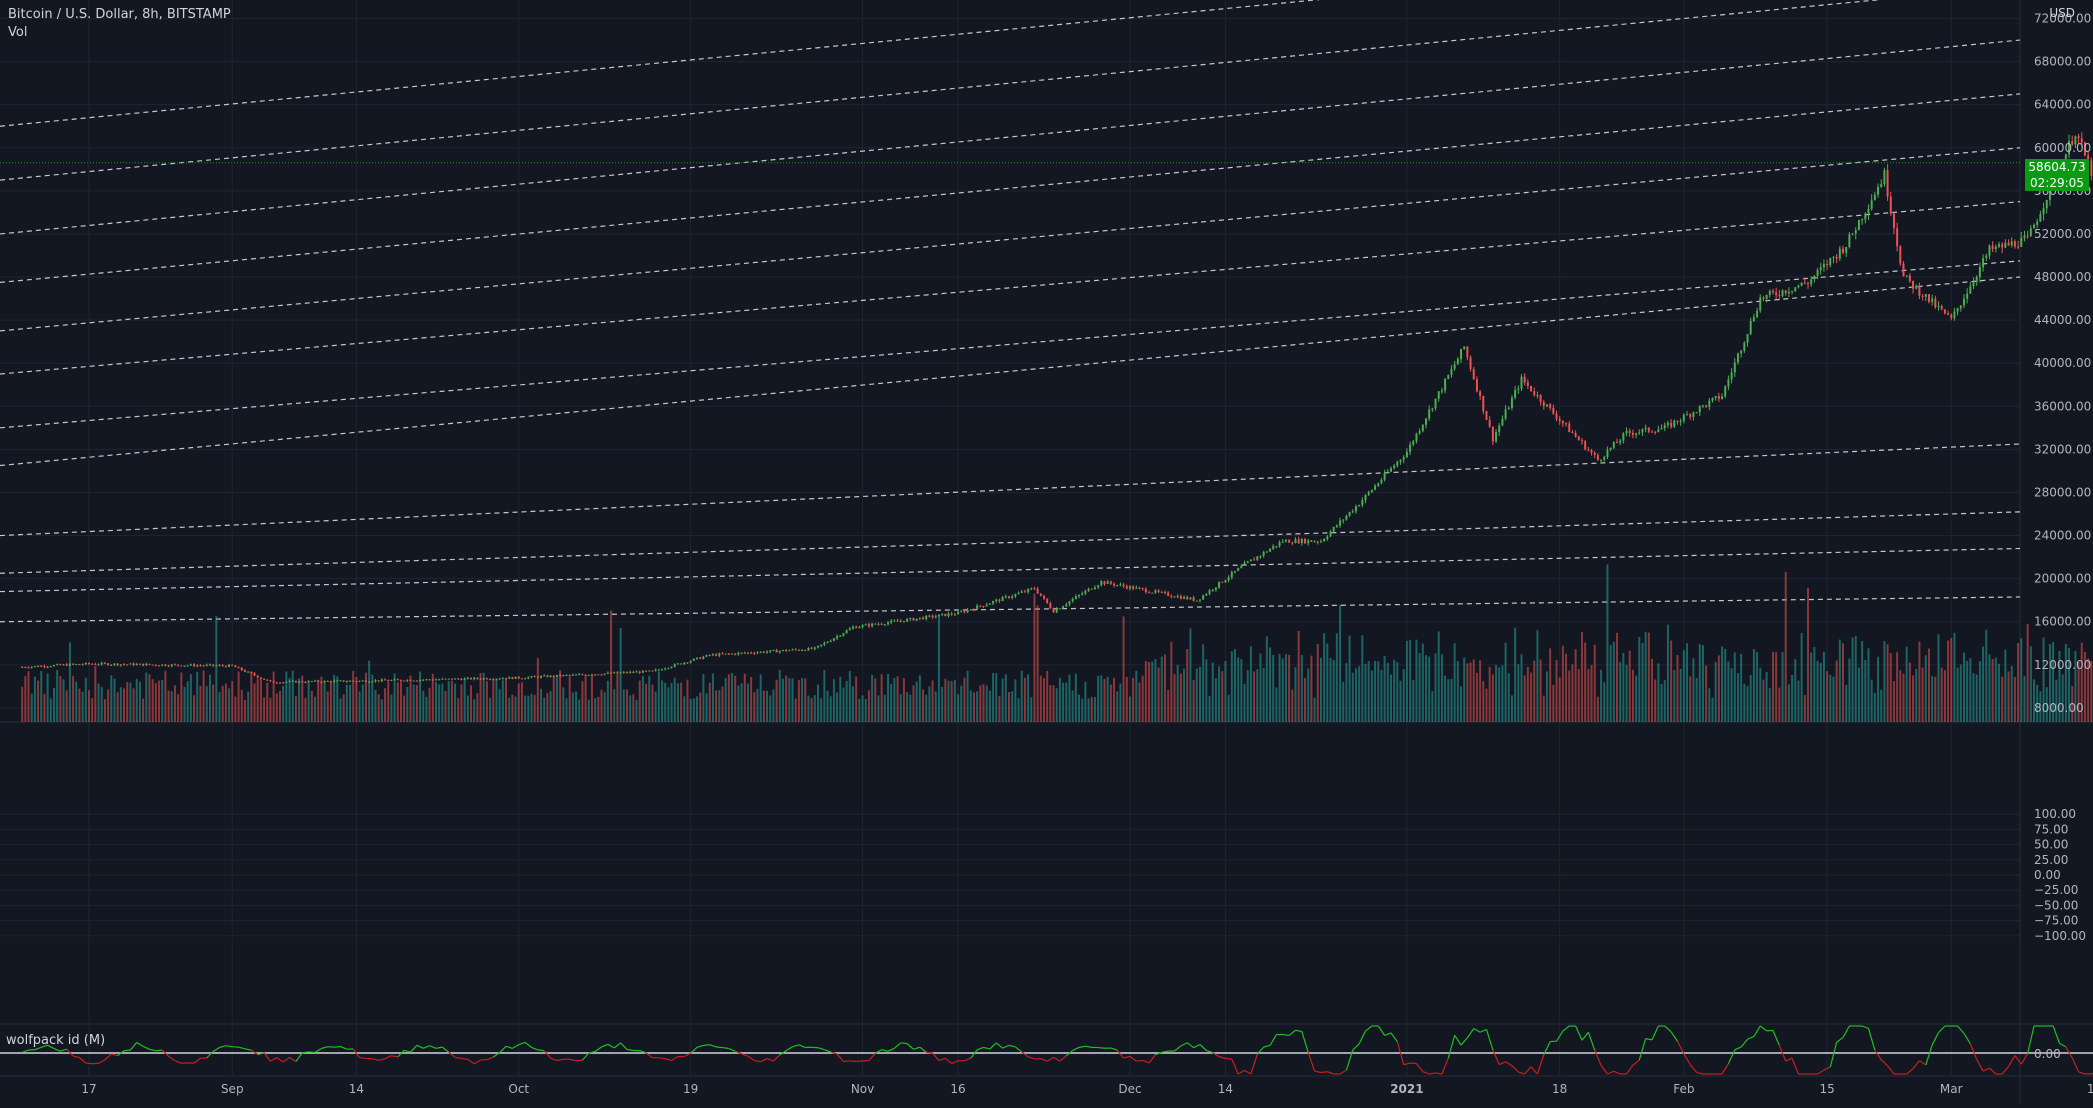 This screenshot has height=1108, width=2093. Describe the element at coordinates (17, 32) in the screenshot. I see `volume-legend: Vol` at that location.